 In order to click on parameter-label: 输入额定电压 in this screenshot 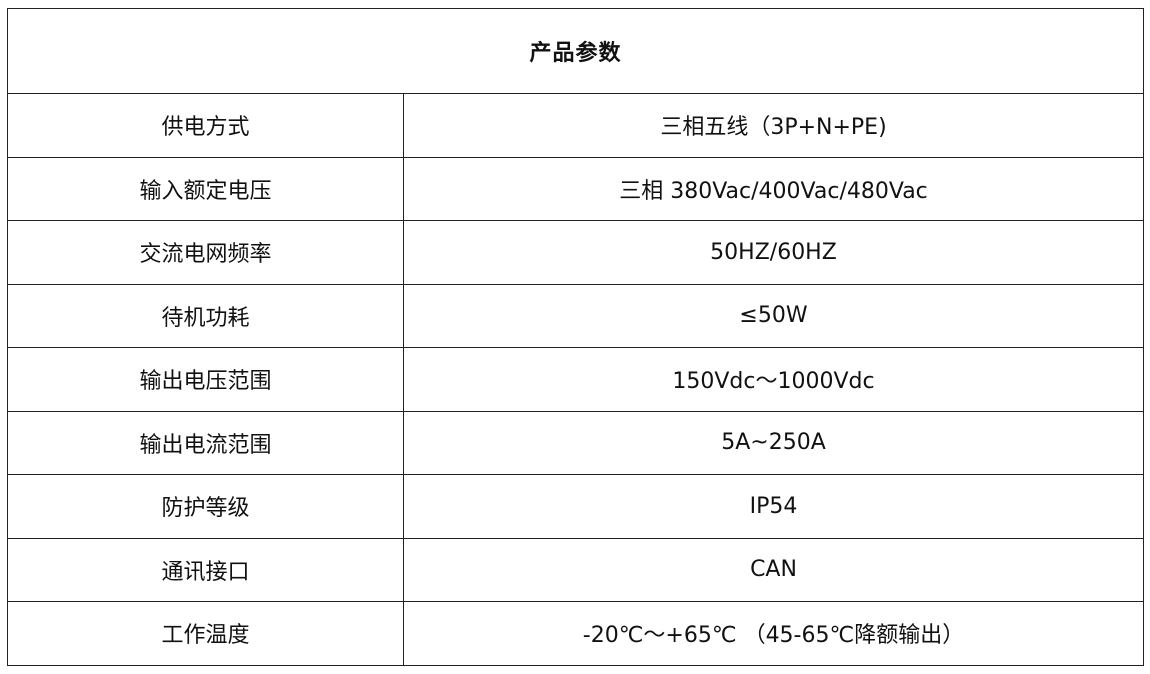, I will do `click(205, 188)`.